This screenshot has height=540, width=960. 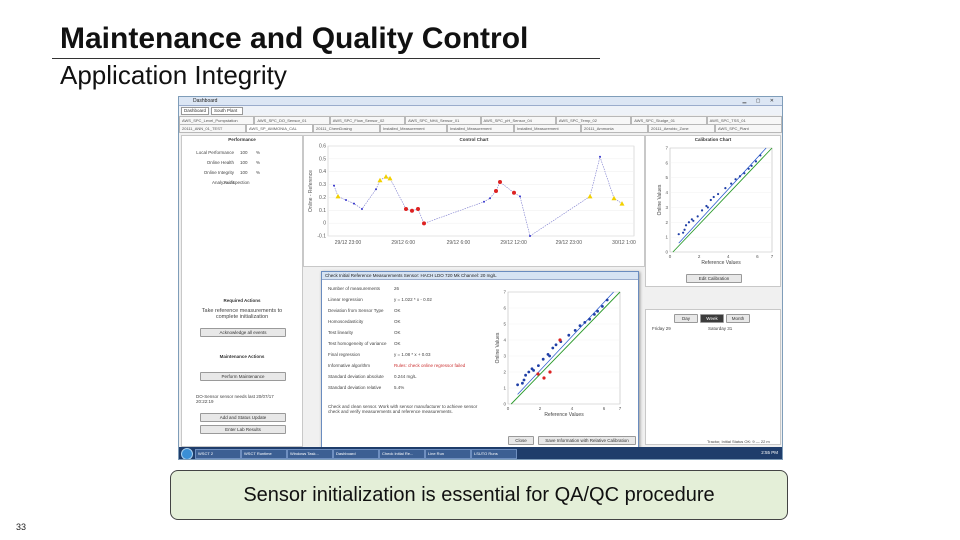 What do you see at coordinates (264, 454) in the screenshot?
I see `taskbar-item: WSCT Runtime` at bounding box center [264, 454].